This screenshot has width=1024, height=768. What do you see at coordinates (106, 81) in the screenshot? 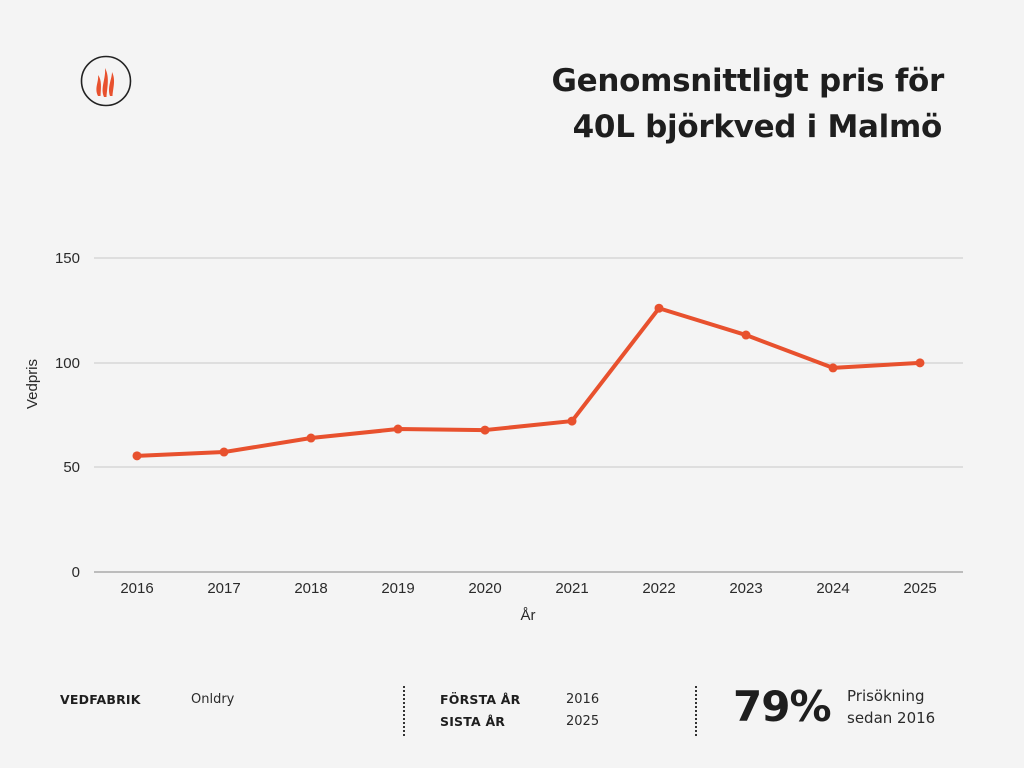
I see `flame-logo-icon` at bounding box center [106, 81].